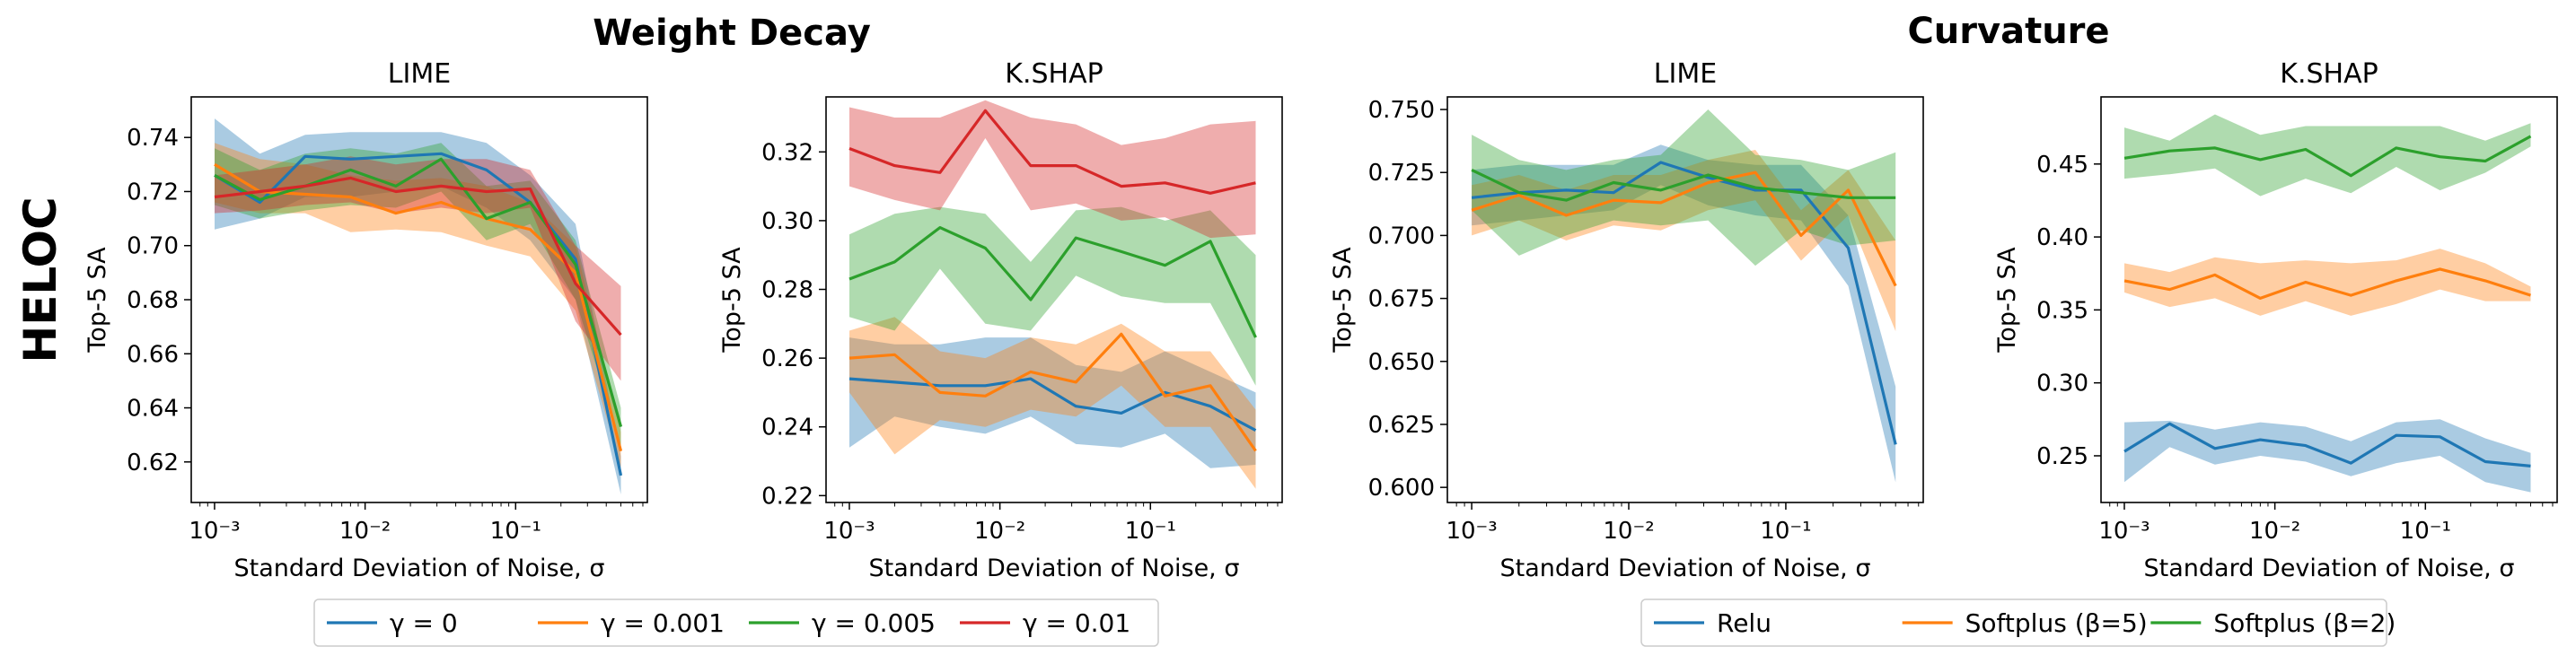 This screenshot has width=2576, height=664. What do you see at coordinates (1401, 489) in the screenshot?
I see `y-tick-label: 0.600` at bounding box center [1401, 489].